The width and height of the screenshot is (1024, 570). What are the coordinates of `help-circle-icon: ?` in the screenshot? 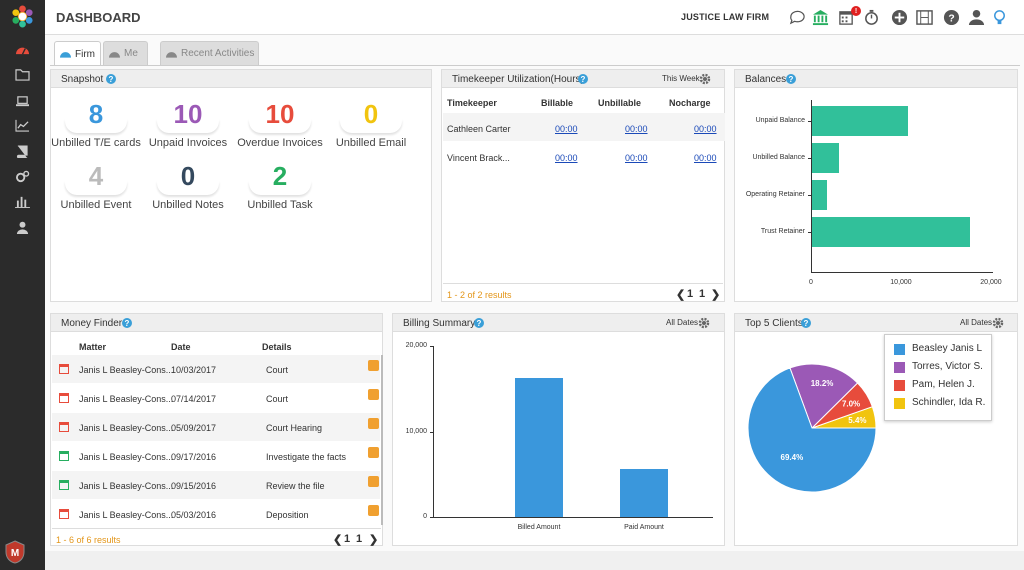 It's located at (951, 17).